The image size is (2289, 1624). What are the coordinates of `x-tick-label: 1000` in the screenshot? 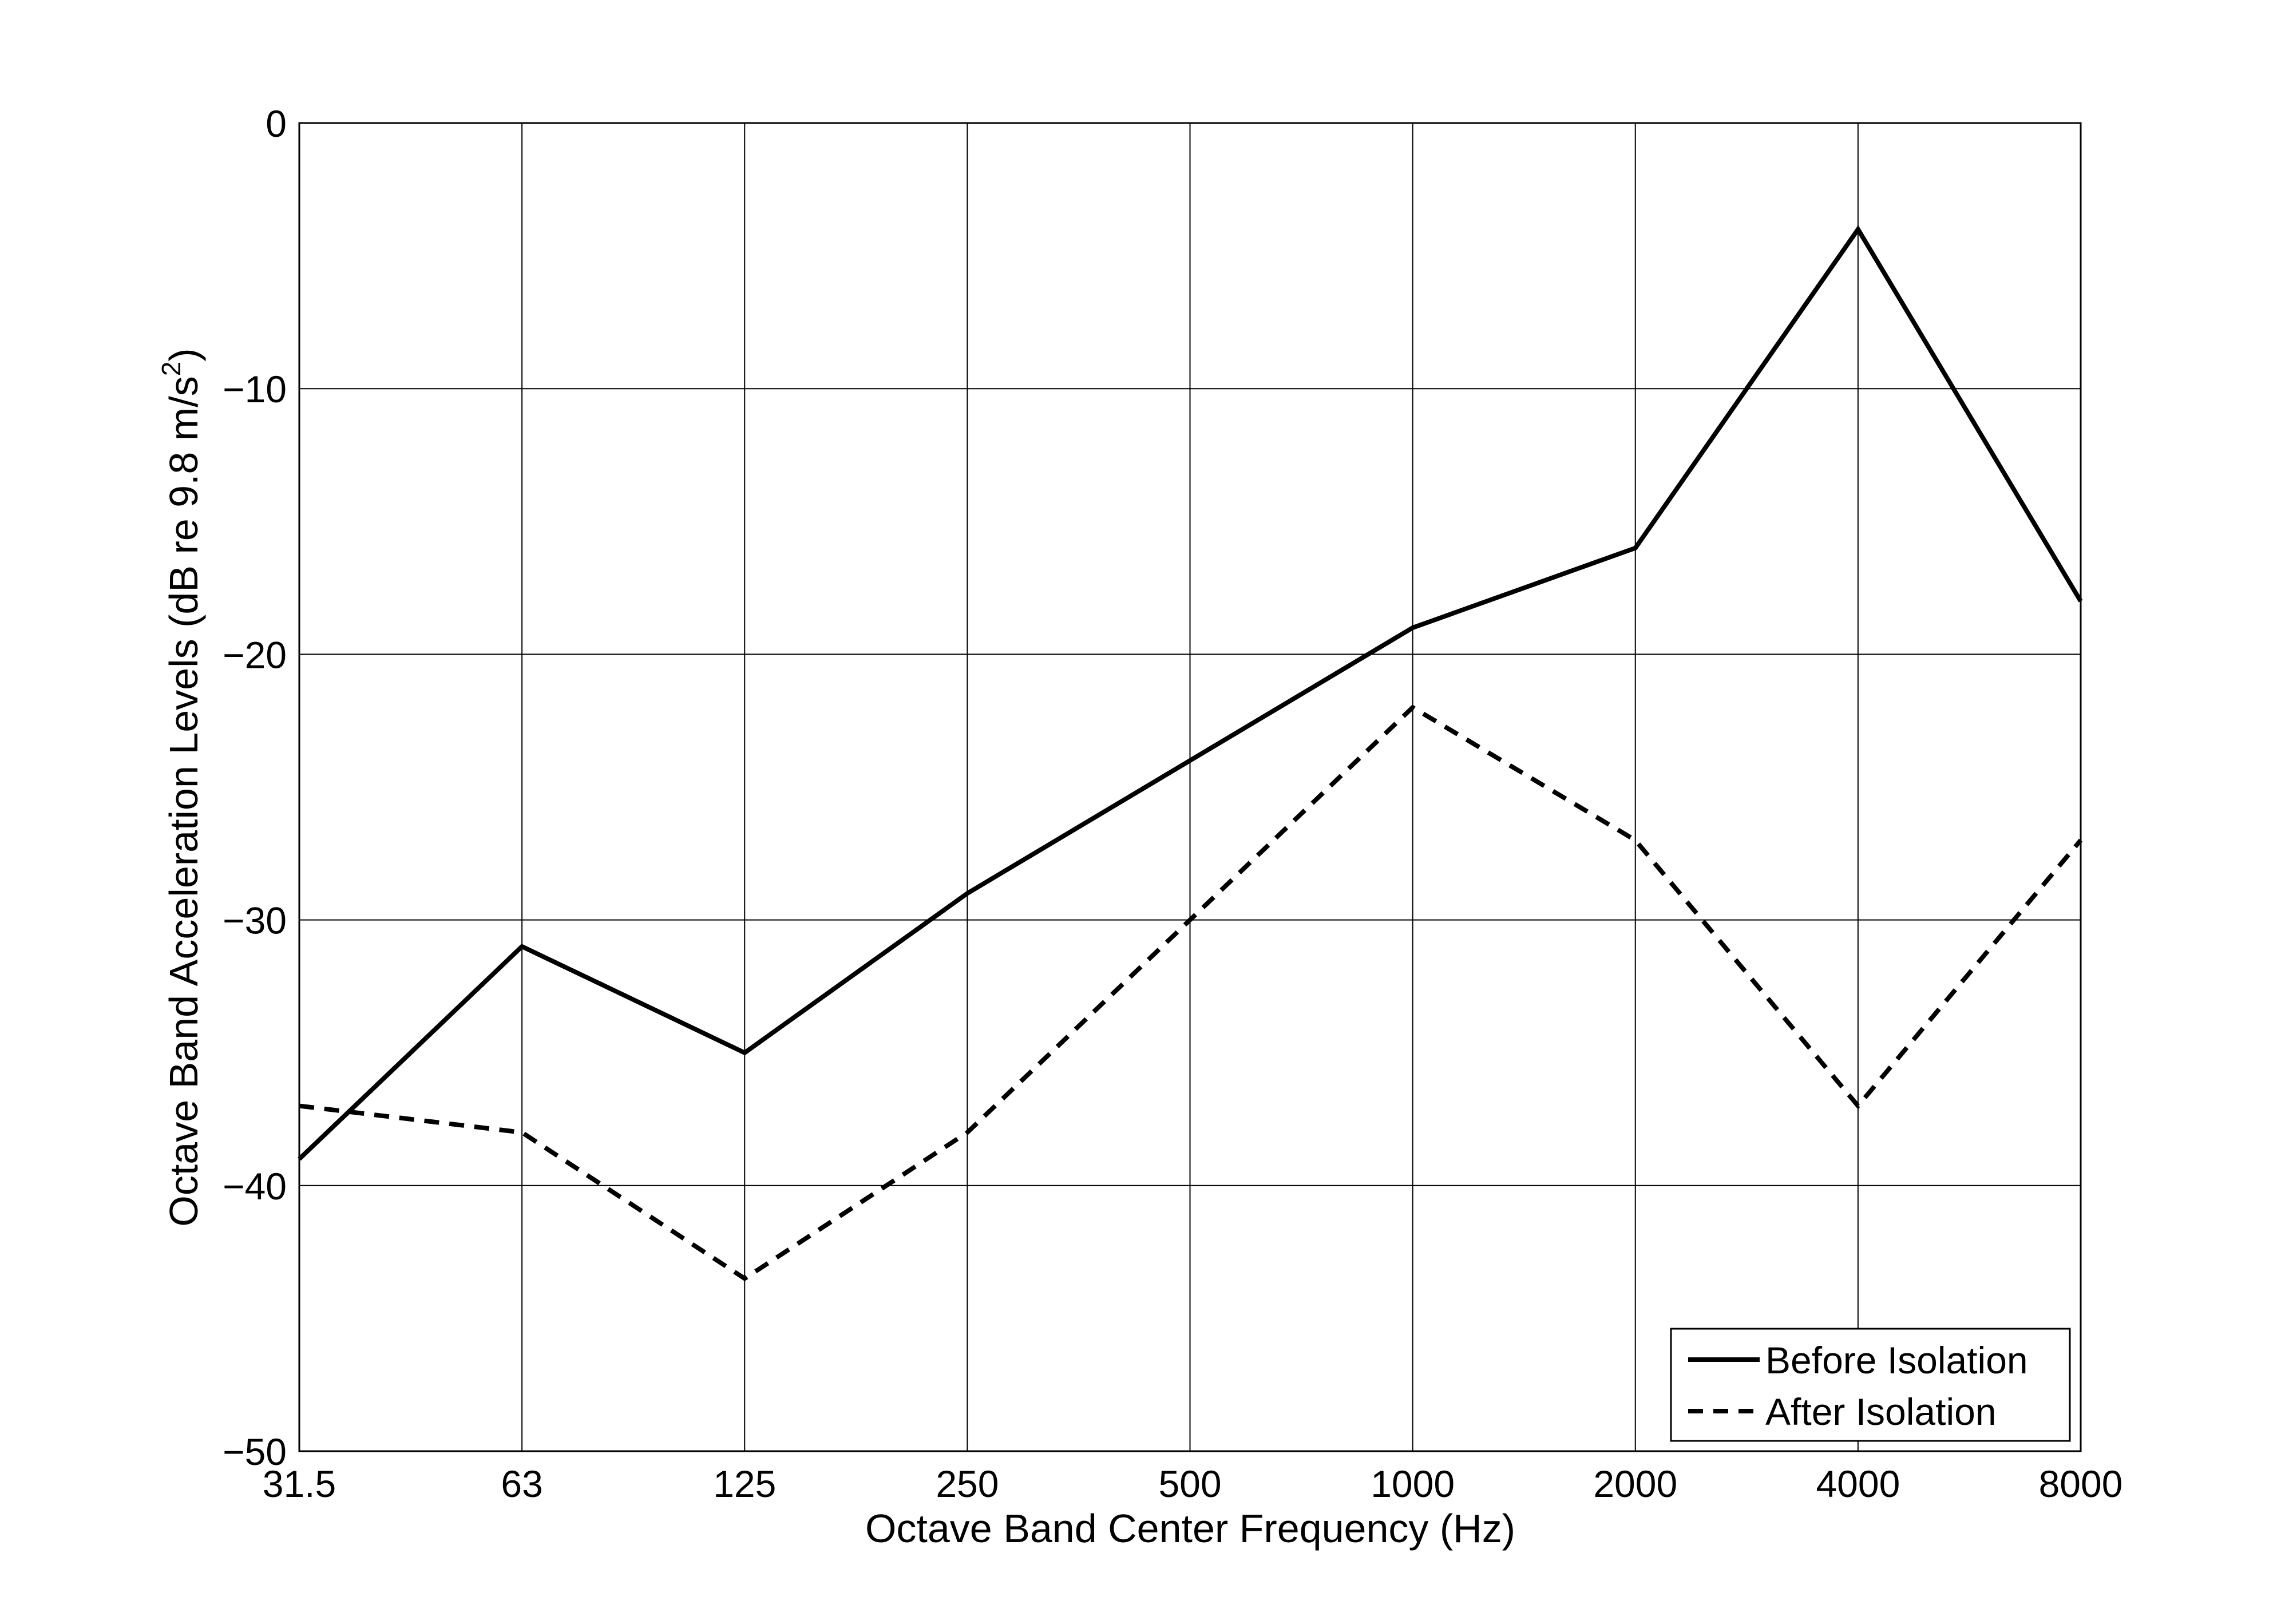 It's located at (1413, 1484).